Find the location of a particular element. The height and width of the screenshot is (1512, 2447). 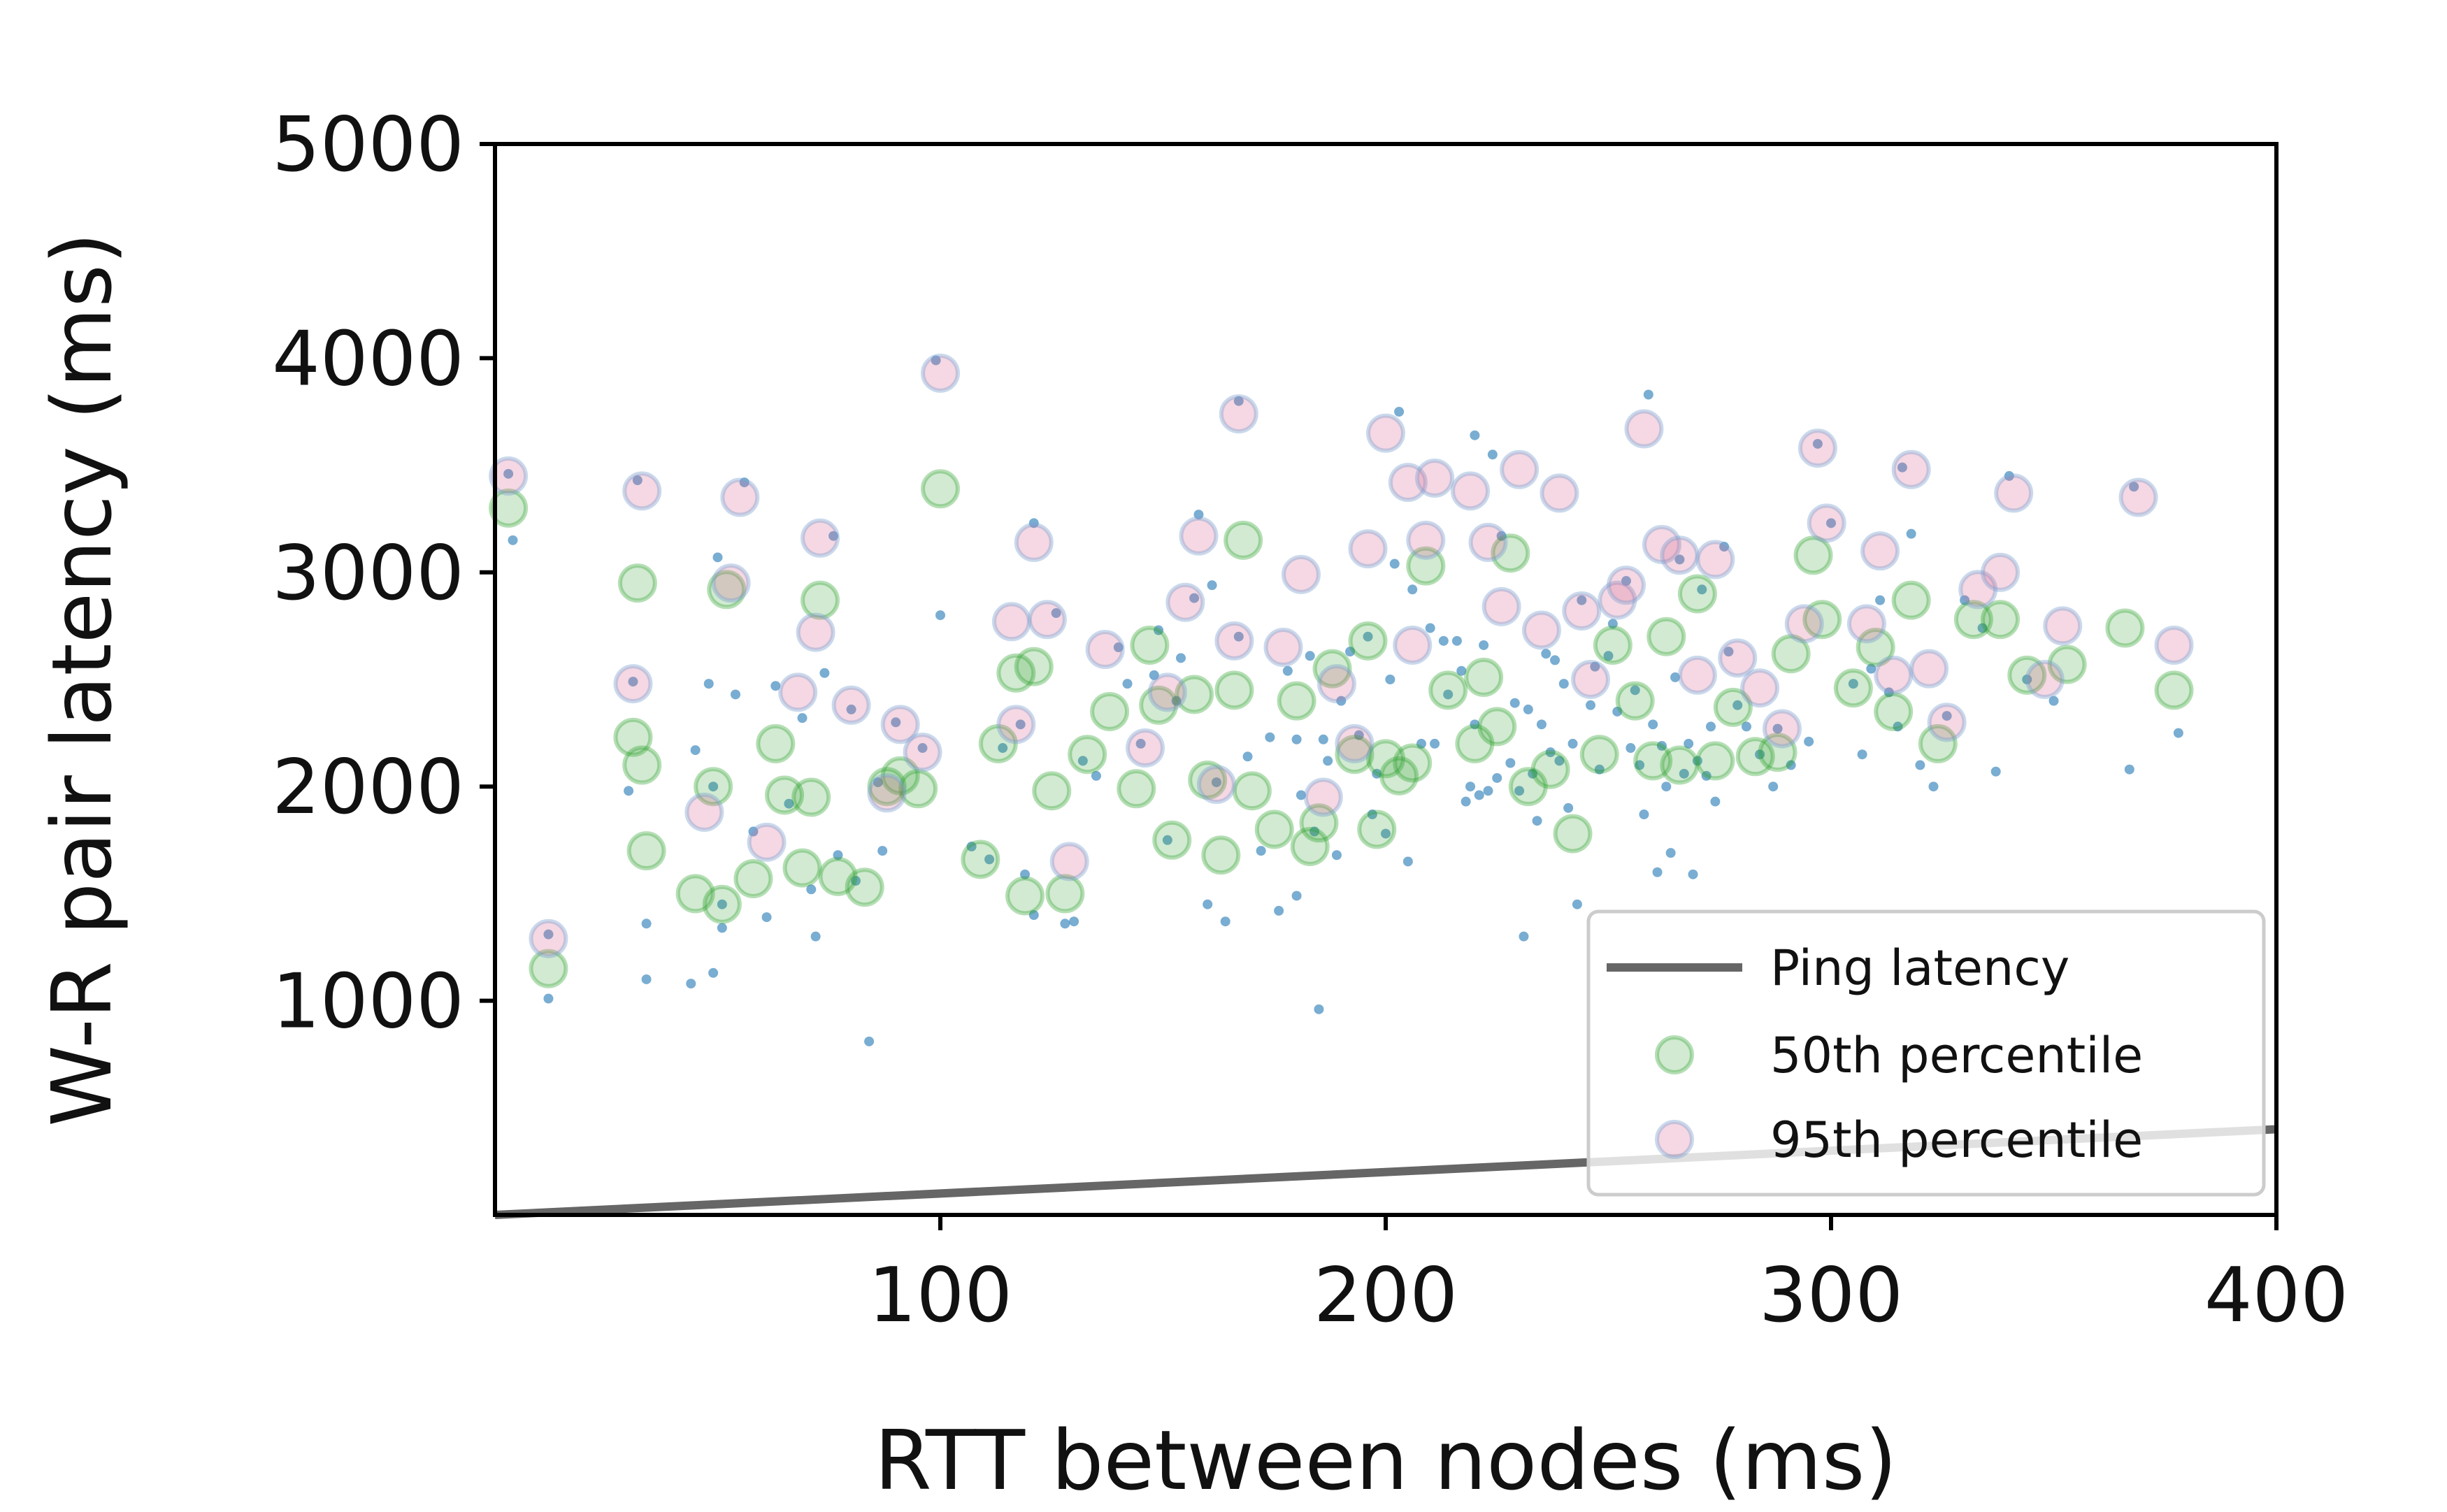

y-tick-label: 5000 is located at coordinates (368, 145).